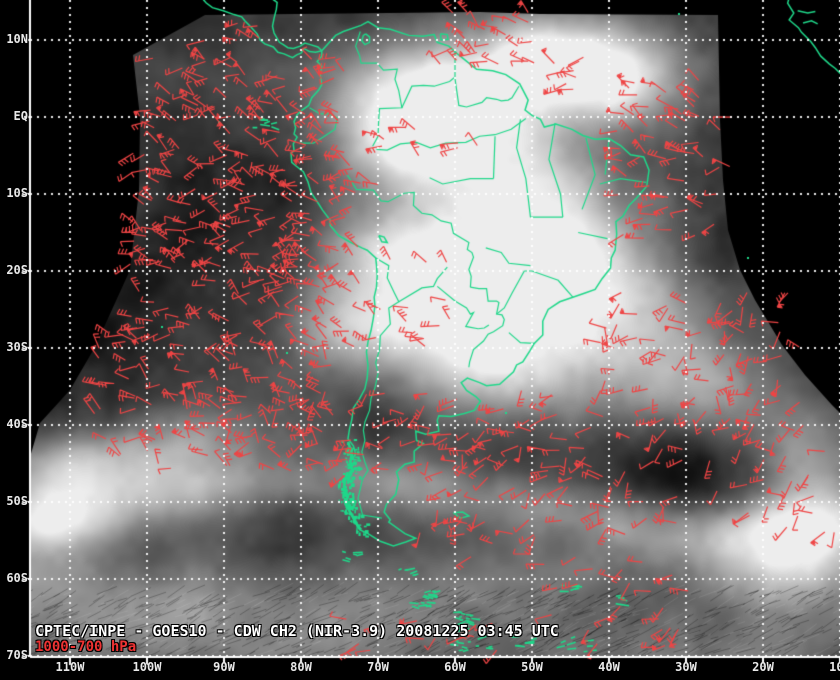  What do you see at coordinates (609, 667) in the screenshot?
I see `lon-tick-label: 40W` at bounding box center [609, 667].